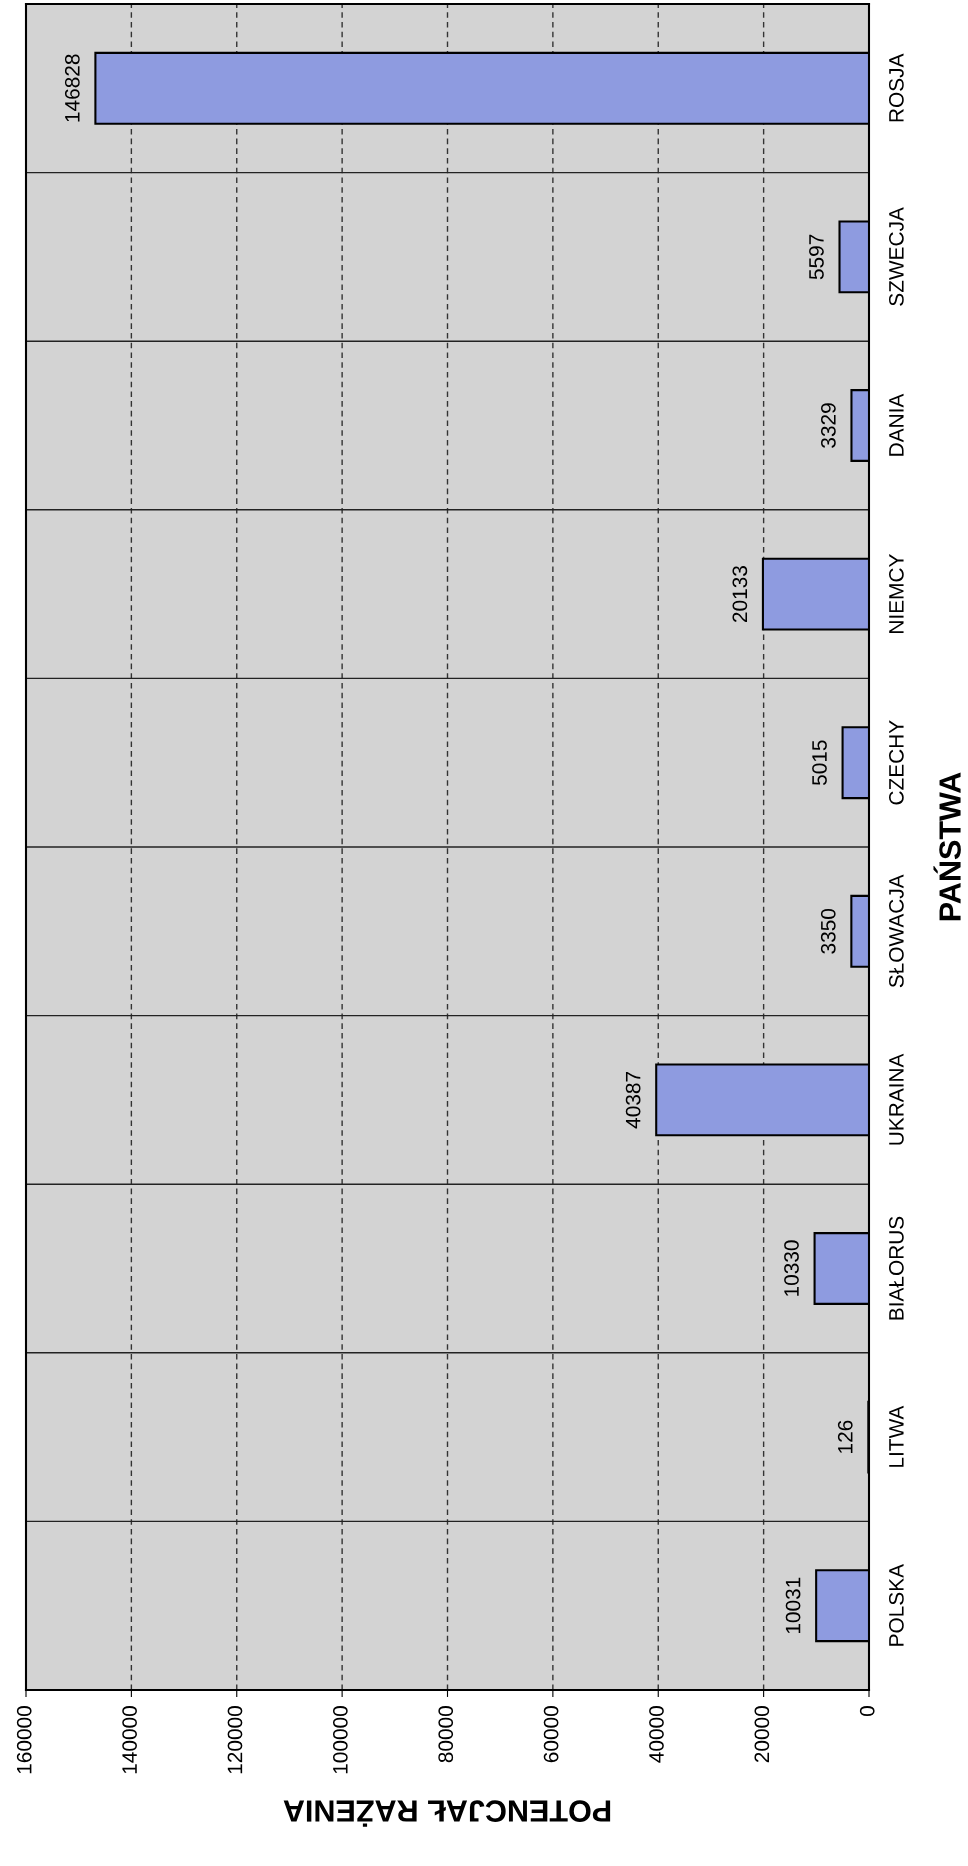  What do you see at coordinates (791, 1268) in the screenshot?
I see `data-label: 10330` at bounding box center [791, 1268].